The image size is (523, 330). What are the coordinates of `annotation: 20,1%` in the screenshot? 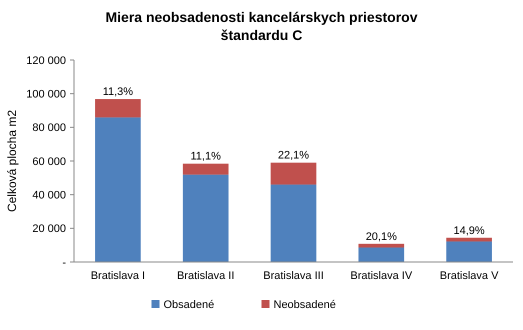 It's located at (382, 236).